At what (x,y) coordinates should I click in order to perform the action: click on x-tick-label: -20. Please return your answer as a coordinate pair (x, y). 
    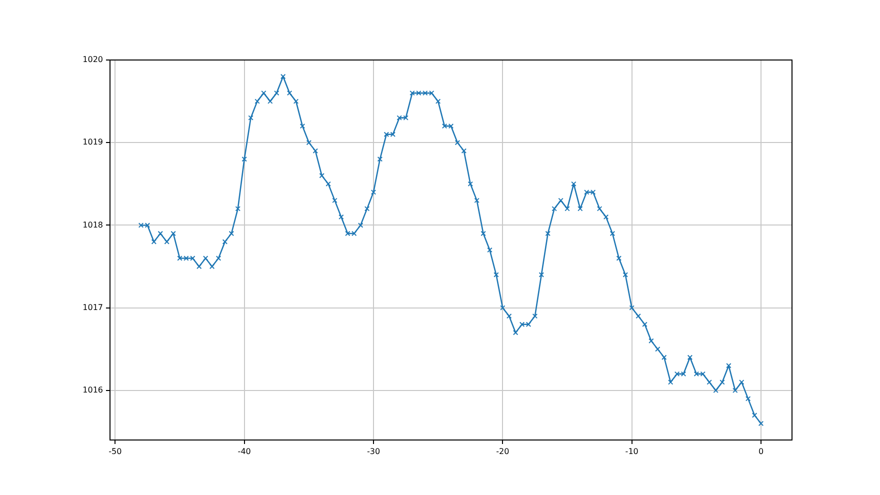
    Looking at the image, I should click on (503, 451).